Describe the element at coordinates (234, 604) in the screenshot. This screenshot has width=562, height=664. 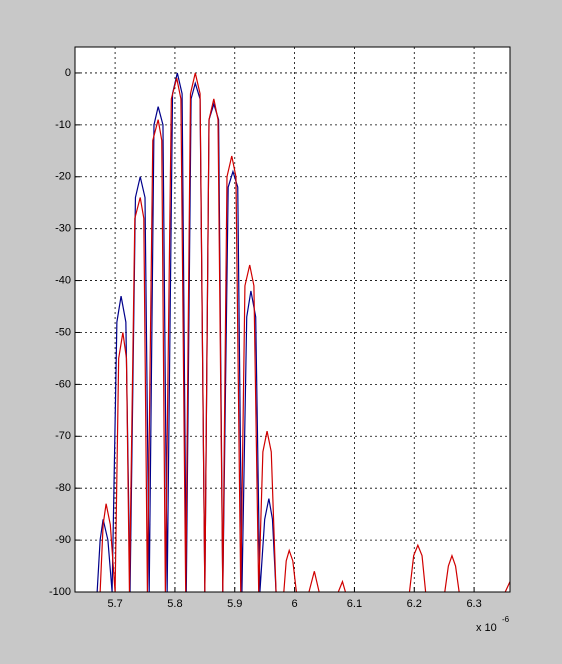
I see `x-tick-label: 5.9` at that location.